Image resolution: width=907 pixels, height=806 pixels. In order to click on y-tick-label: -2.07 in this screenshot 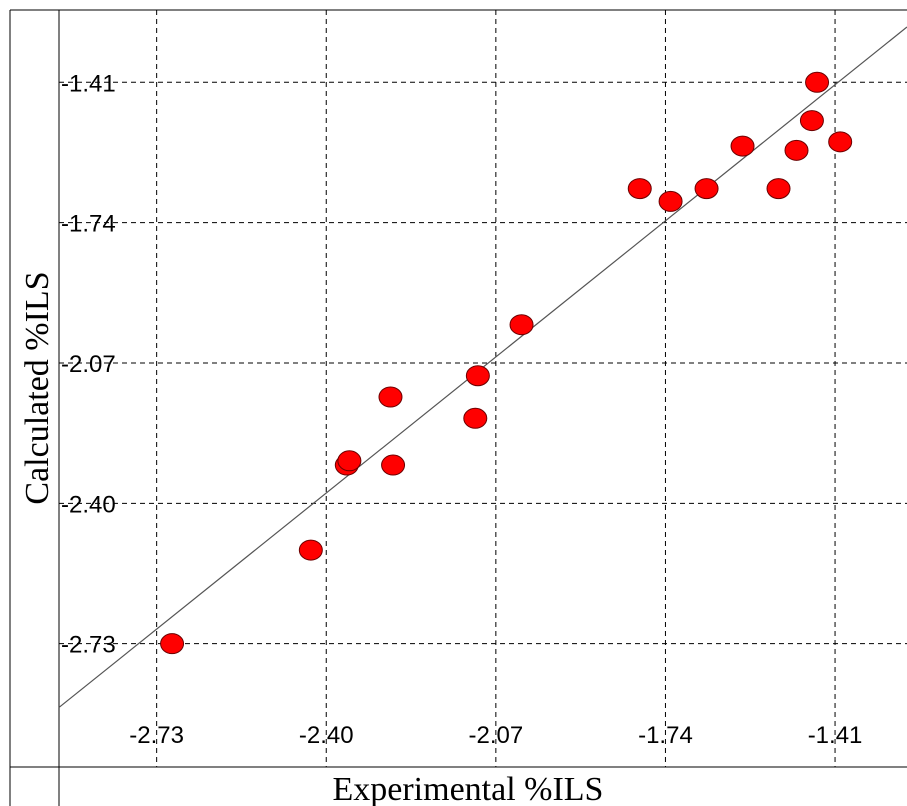, I will do `click(88, 364)`.